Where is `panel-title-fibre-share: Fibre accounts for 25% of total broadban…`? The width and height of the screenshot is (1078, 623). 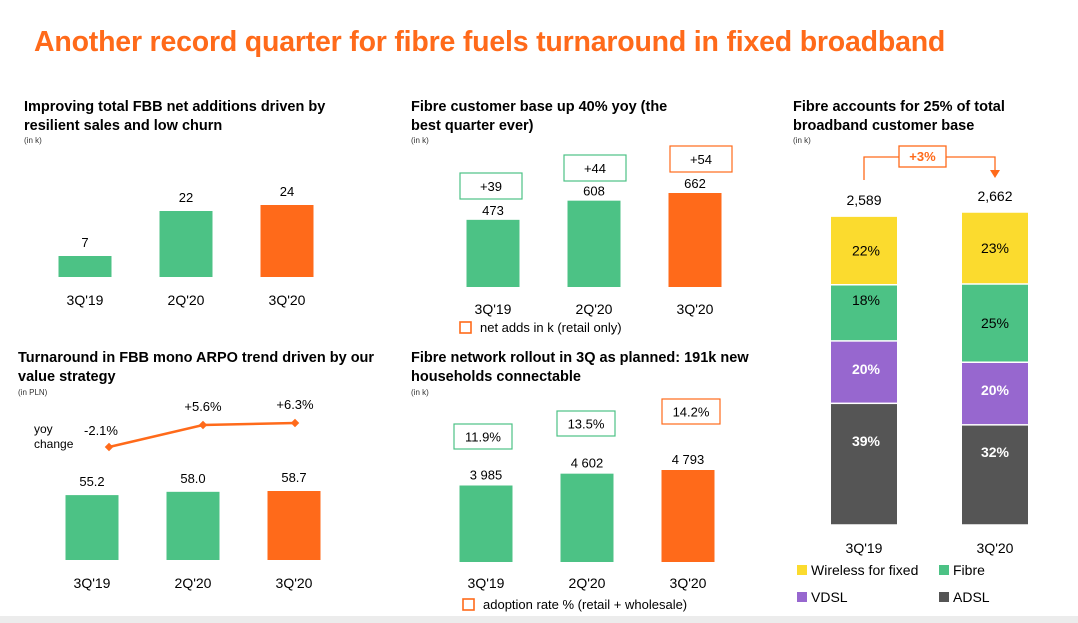 panel-title-fibre-share: Fibre accounts for 25% of total broadban… is located at coordinates (899, 116).